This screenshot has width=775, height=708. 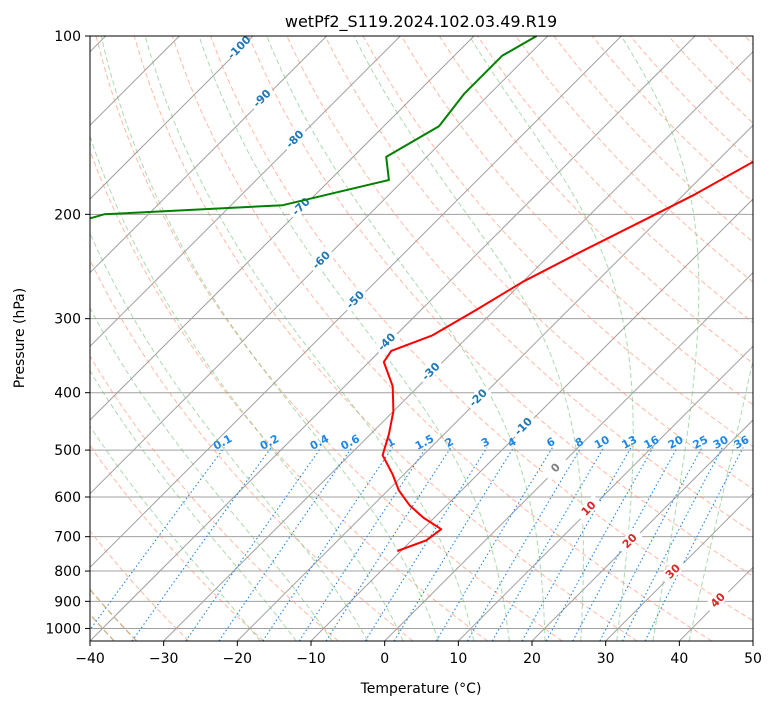 What do you see at coordinates (652, 442) in the screenshot?
I see `mixing-ratio-label: 16` at bounding box center [652, 442].